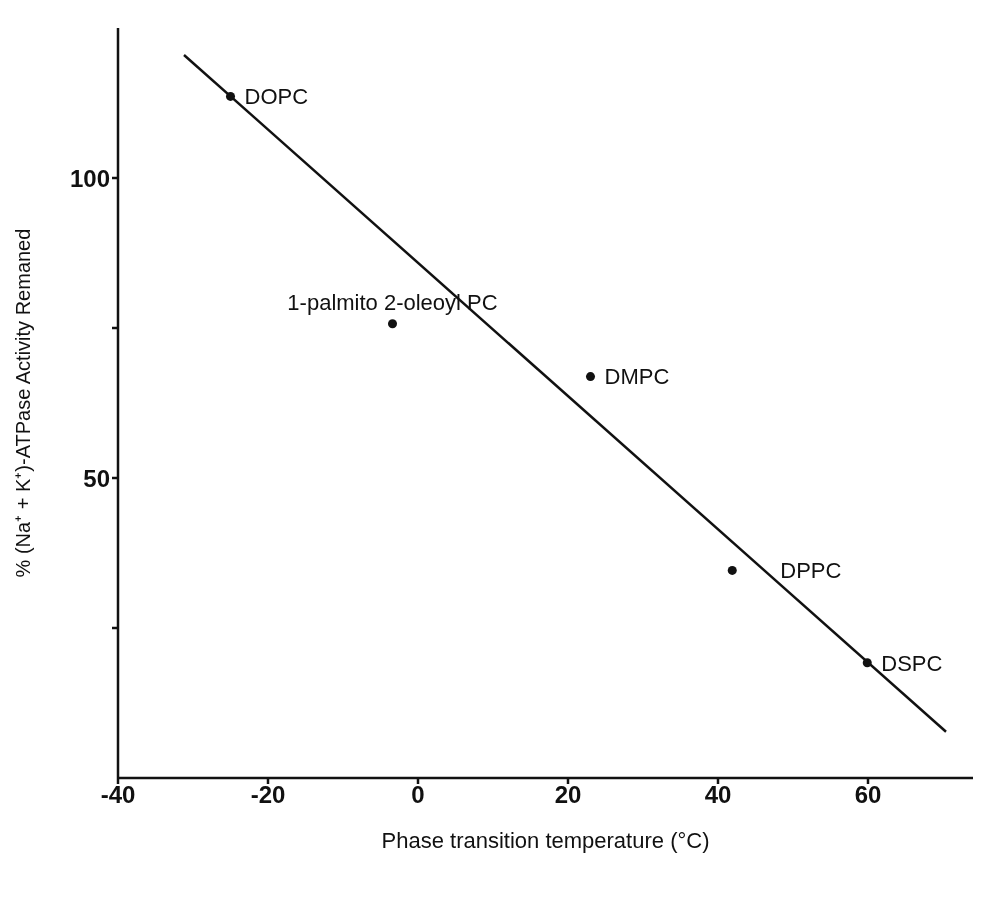 This screenshot has height=905, width=1001. What do you see at coordinates (718, 795) in the screenshot?
I see `x-tick-label: 40` at bounding box center [718, 795].